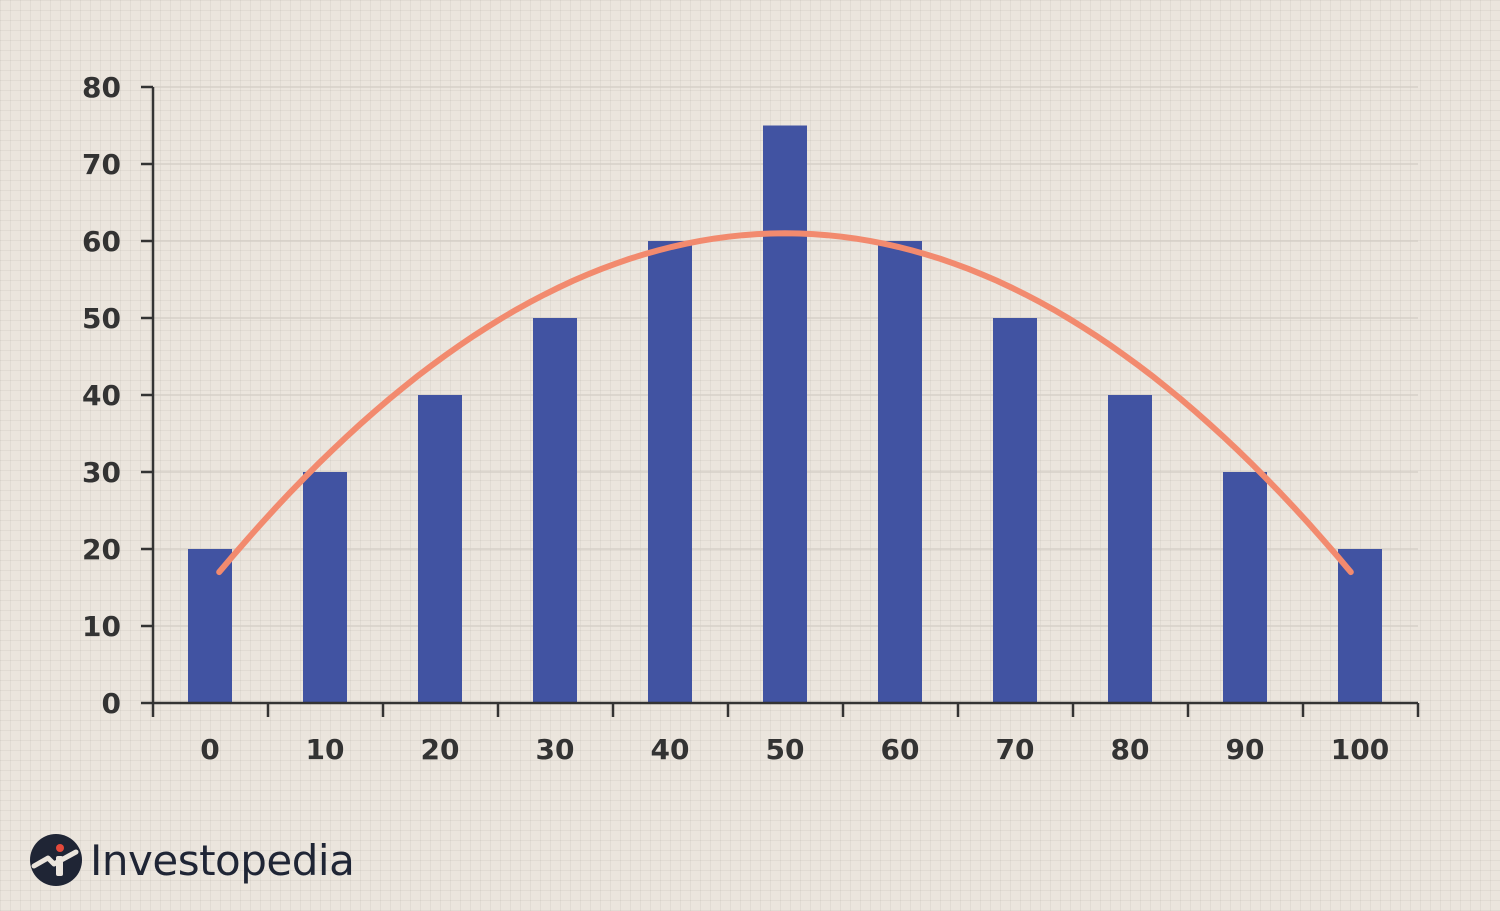 The image size is (1500, 911). Describe the element at coordinates (1245, 749) in the screenshot. I see `x-tick-label: 90` at that location.